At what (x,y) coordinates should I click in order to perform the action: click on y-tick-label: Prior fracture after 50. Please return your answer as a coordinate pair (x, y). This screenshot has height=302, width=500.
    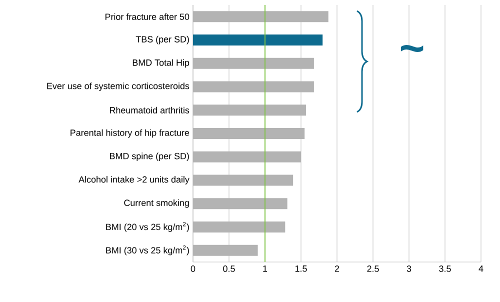
    Looking at the image, I should click on (147, 16).